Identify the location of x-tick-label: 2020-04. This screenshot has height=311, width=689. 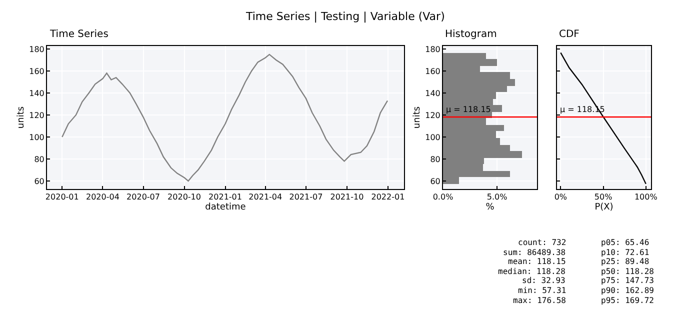
(103, 197).